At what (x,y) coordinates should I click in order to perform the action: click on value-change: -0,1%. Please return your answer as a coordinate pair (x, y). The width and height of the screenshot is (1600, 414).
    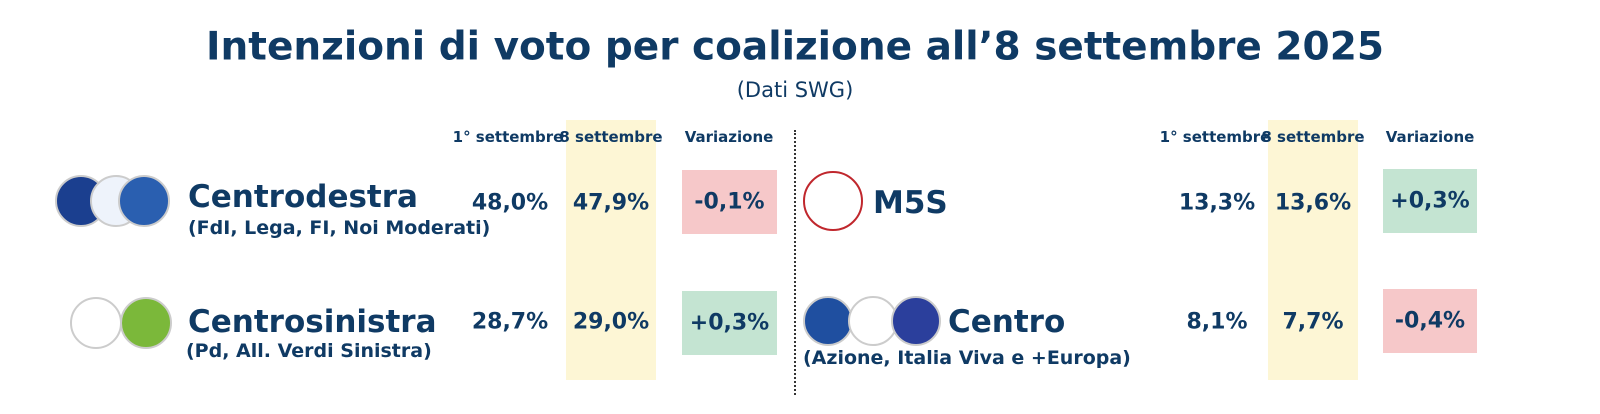
    Looking at the image, I should click on (729, 202).